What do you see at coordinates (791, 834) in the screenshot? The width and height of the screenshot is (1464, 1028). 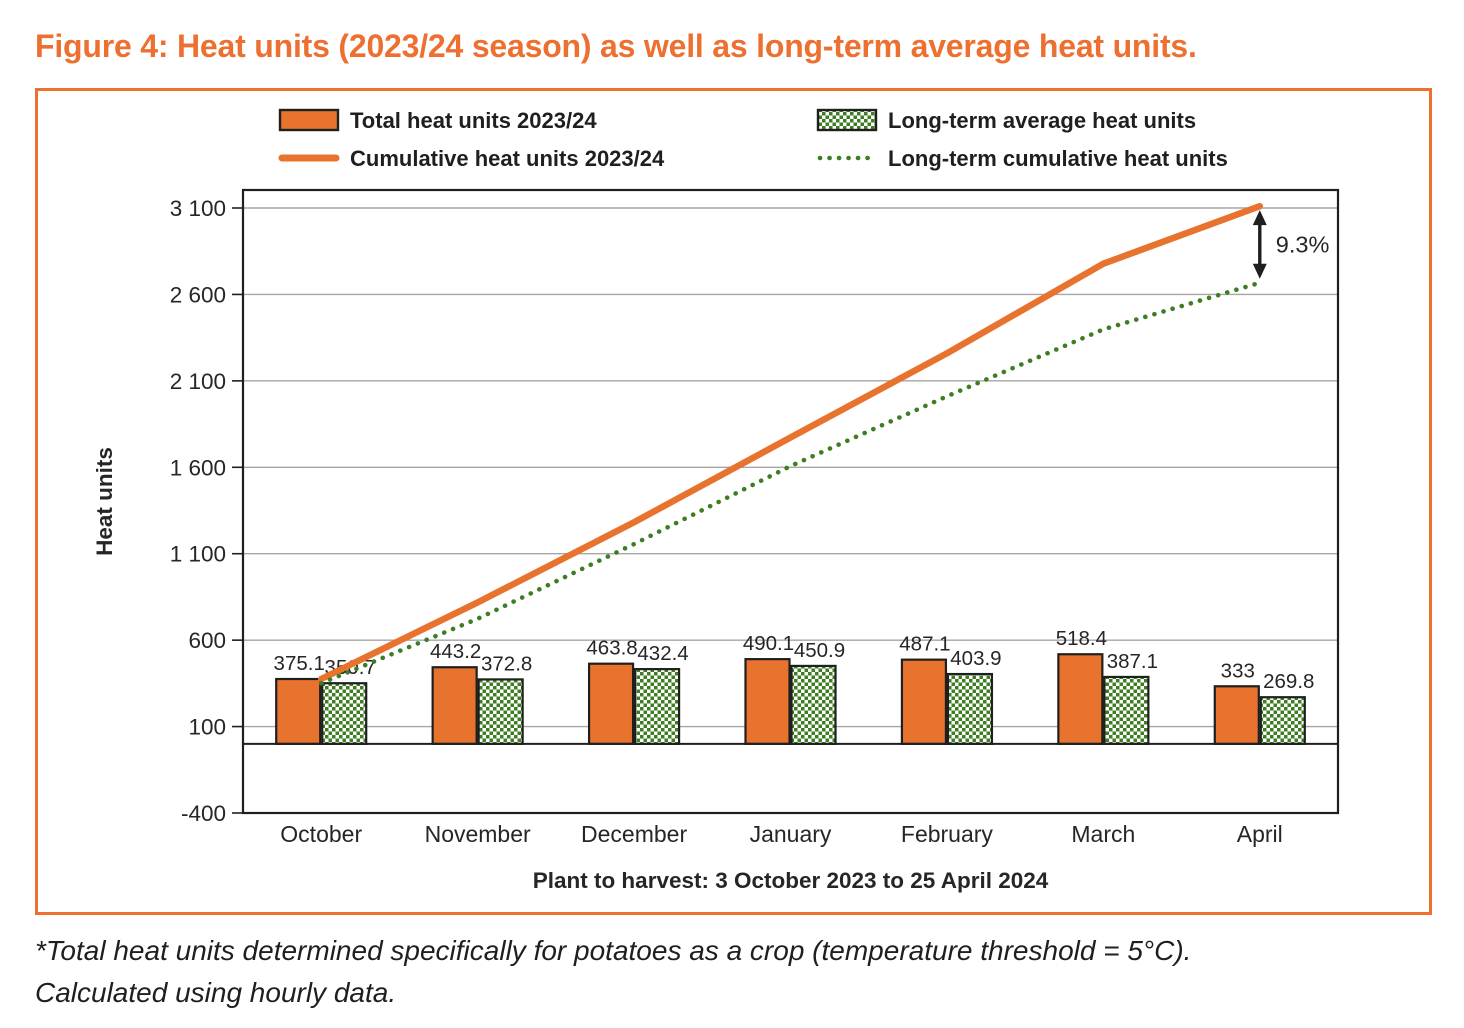 I see `month-label: January` at bounding box center [791, 834].